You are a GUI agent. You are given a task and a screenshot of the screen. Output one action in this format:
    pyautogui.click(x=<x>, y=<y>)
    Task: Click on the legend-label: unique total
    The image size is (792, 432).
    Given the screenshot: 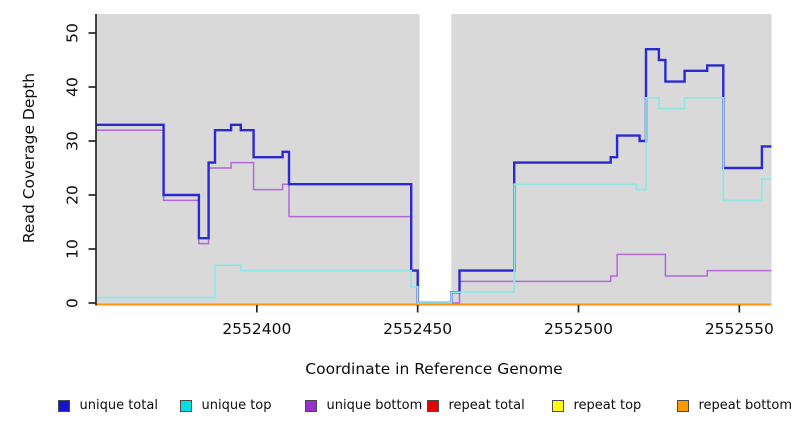 What is the action you would take?
    pyautogui.click(x=118, y=405)
    